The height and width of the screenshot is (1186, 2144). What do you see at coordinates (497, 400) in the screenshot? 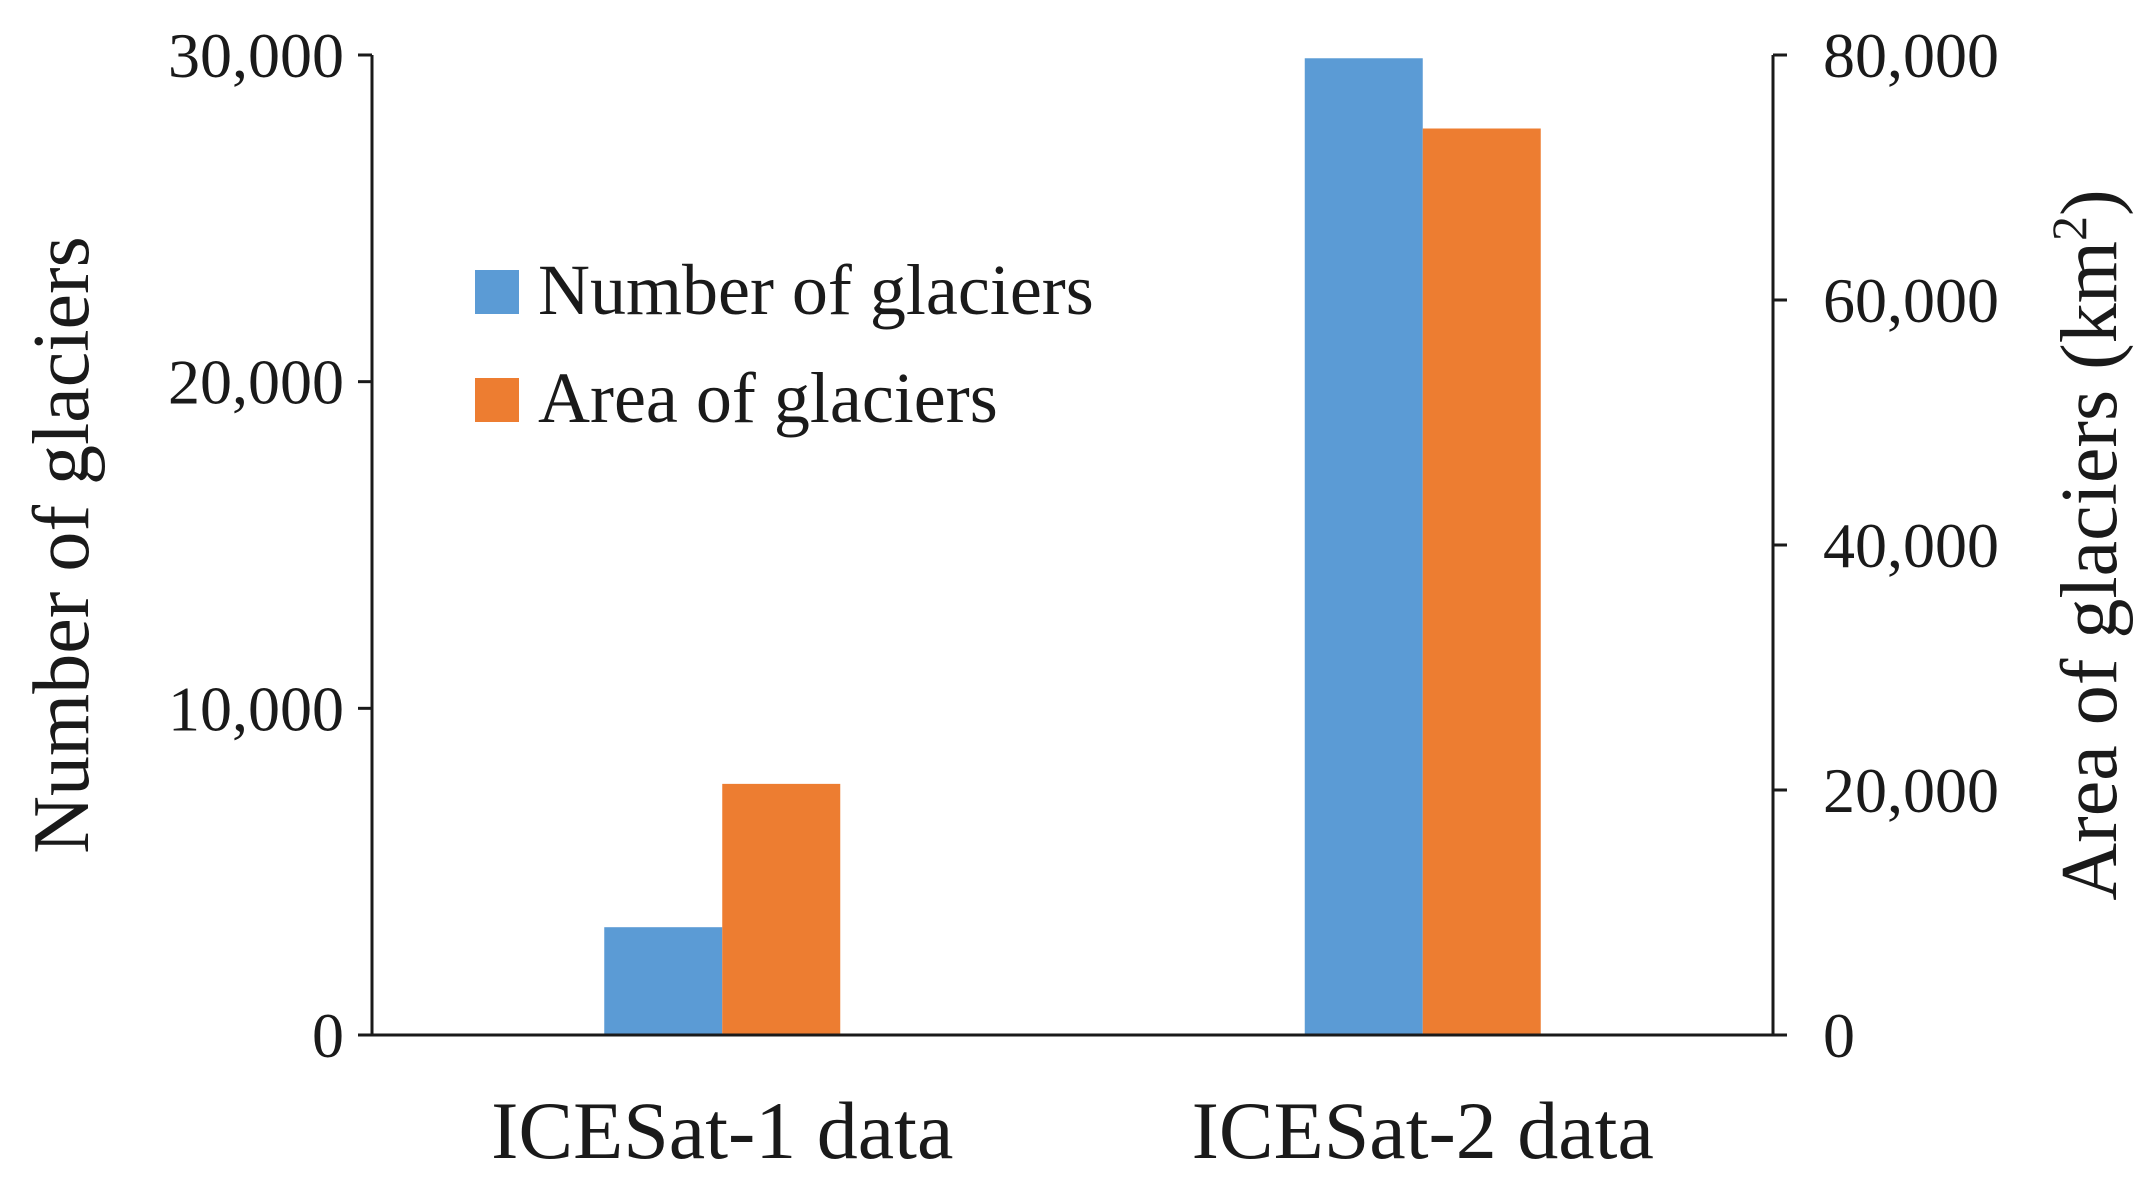
I see `legend-swatch-area` at bounding box center [497, 400].